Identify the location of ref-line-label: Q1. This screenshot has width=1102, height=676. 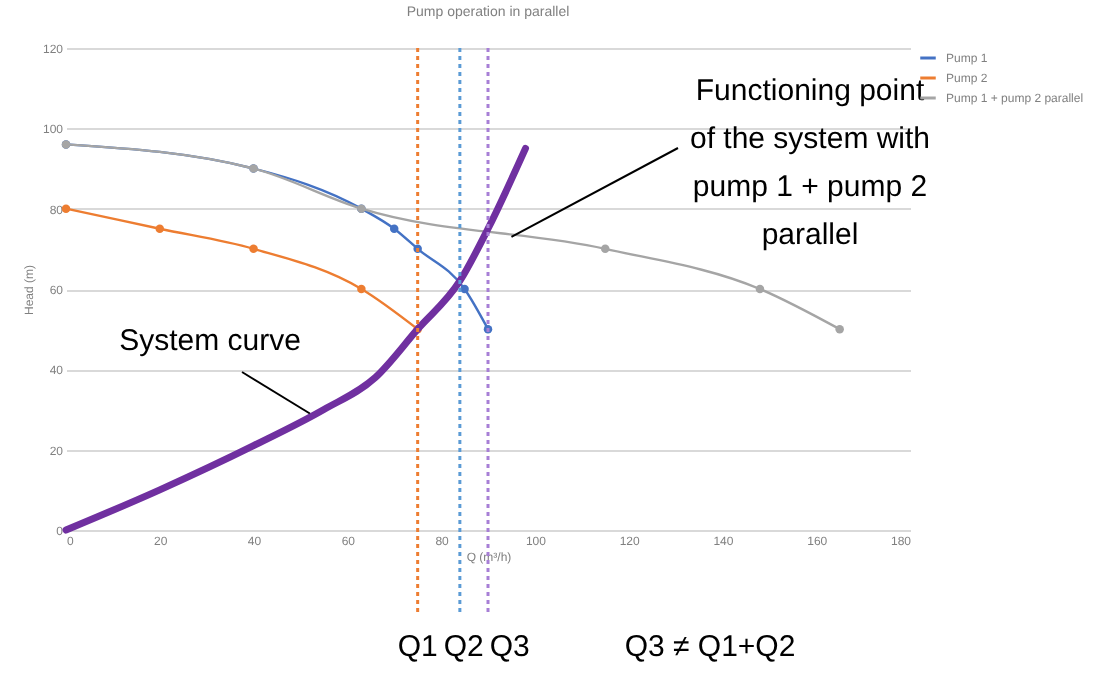
(417, 647).